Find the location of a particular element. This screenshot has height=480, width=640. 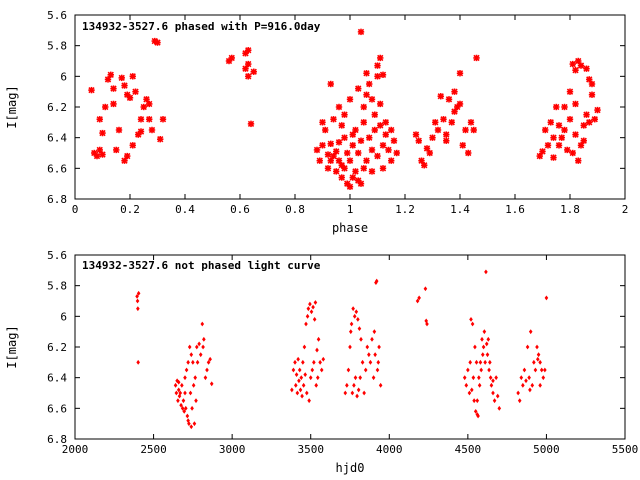

lightcurve-y-tick-label: 6 is located at coordinates (63, 316).